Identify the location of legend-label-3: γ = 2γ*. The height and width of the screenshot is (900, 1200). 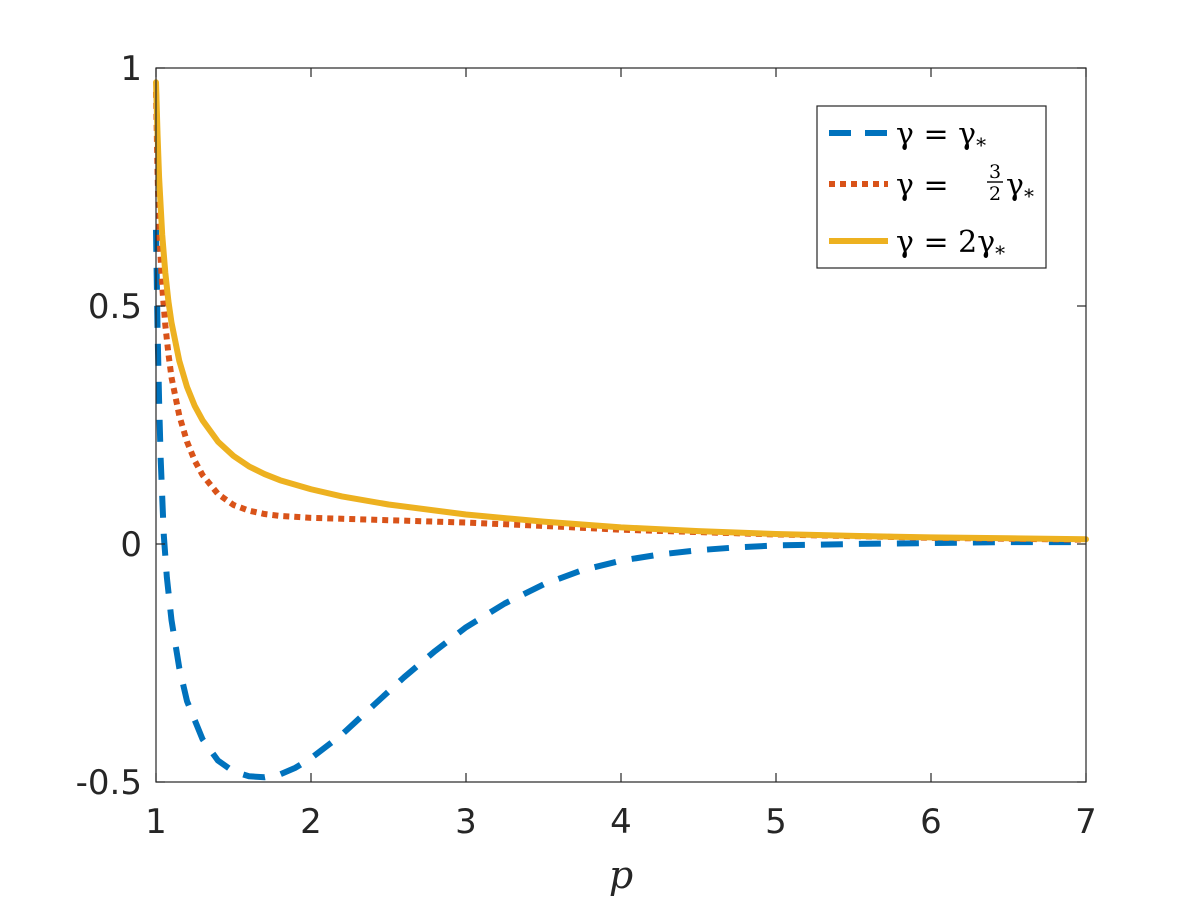
(950, 245).